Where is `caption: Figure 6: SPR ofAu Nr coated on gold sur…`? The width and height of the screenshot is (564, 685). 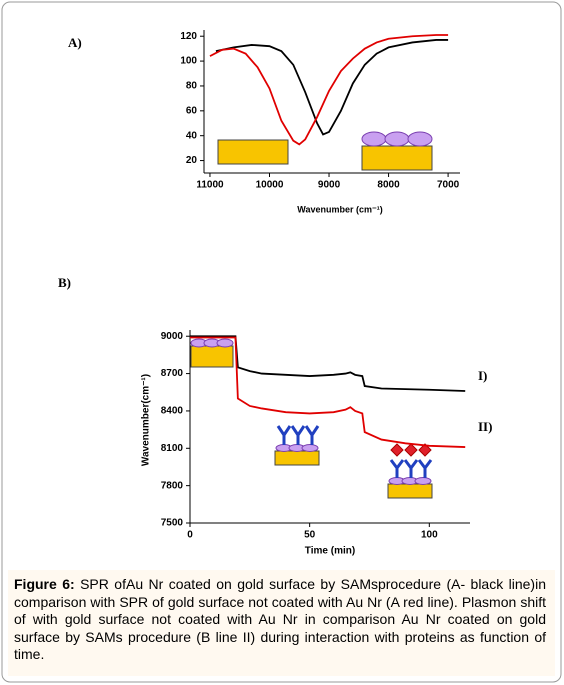 caption: Figure 6: SPR ofAu Nr coated on gold sur… is located at coordinates (280, 620).